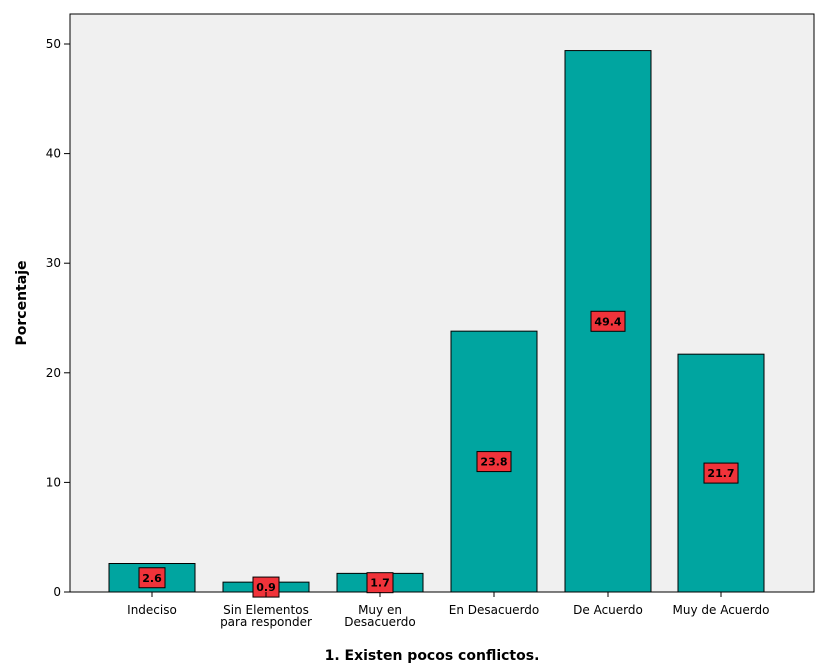  What do you see at coordinates (266, 610) in the screenshot?
I see `category-label: Sin Elementos` at bounding box center [266, 610].